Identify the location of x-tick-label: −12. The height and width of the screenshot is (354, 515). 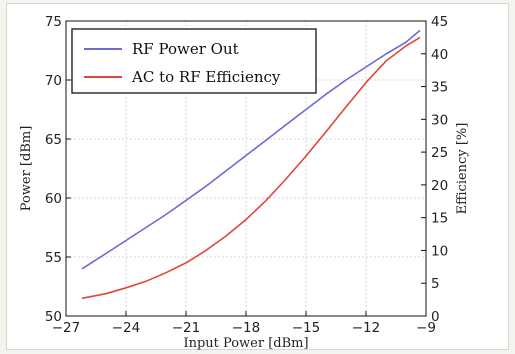
(366, 328).